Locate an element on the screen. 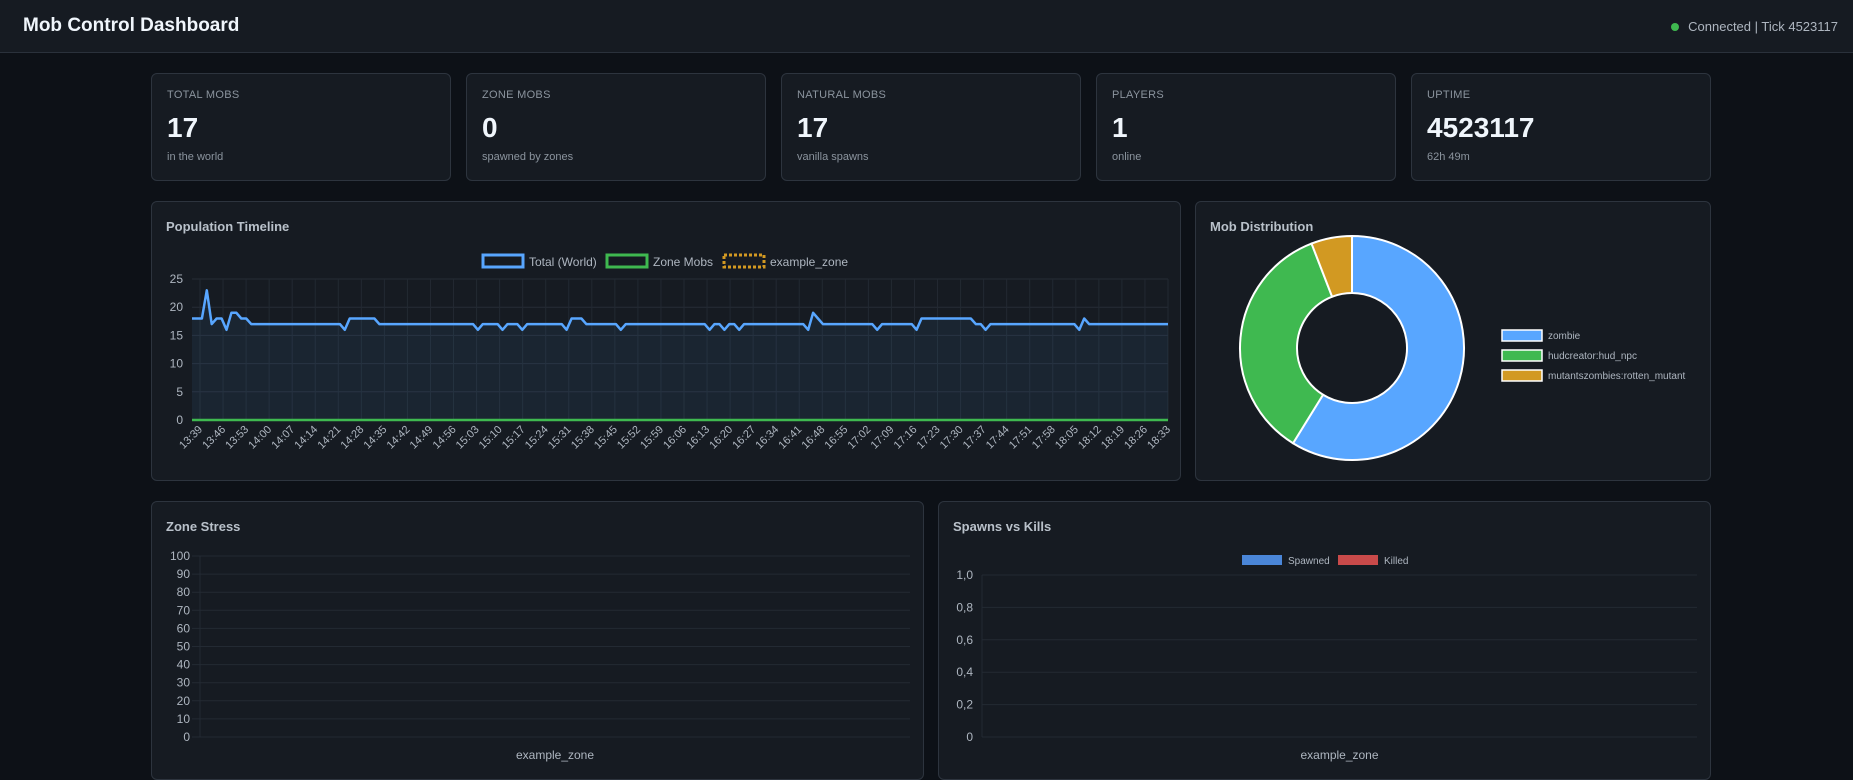  x-tick-label: 17:09 is located at coordinates (883, 438).